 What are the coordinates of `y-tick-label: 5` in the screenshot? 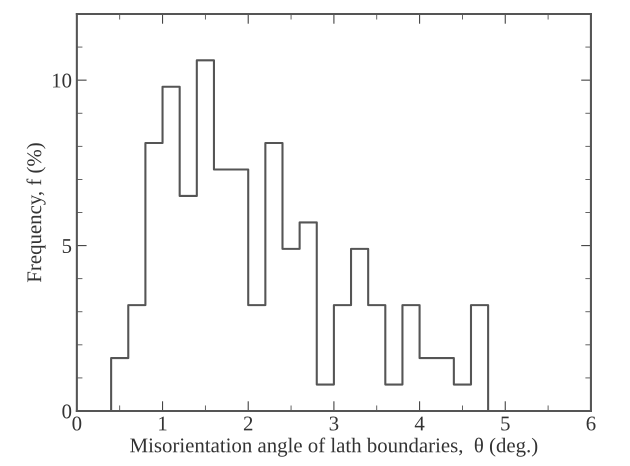 It's located at (67, 246).